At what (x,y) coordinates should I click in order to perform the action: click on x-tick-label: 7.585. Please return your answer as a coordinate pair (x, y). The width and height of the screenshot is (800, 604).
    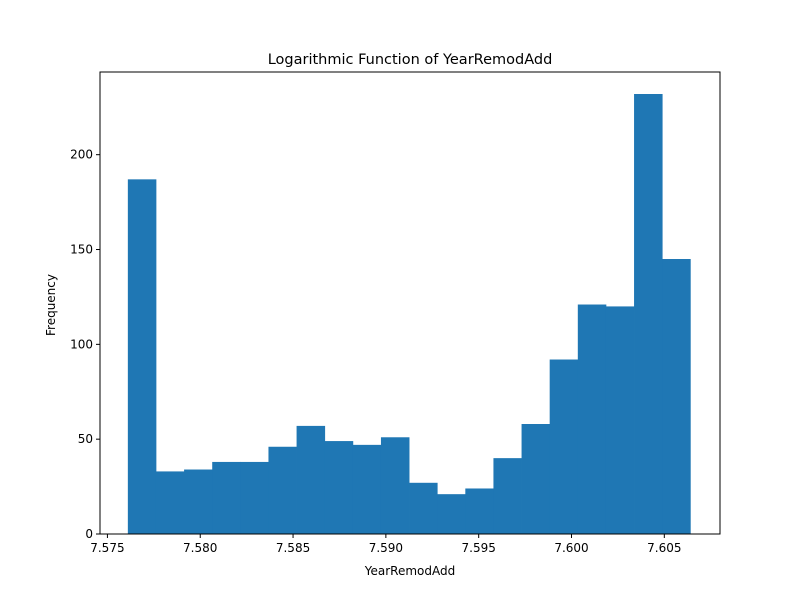
    Looking at the image, I should click on (293, 548).